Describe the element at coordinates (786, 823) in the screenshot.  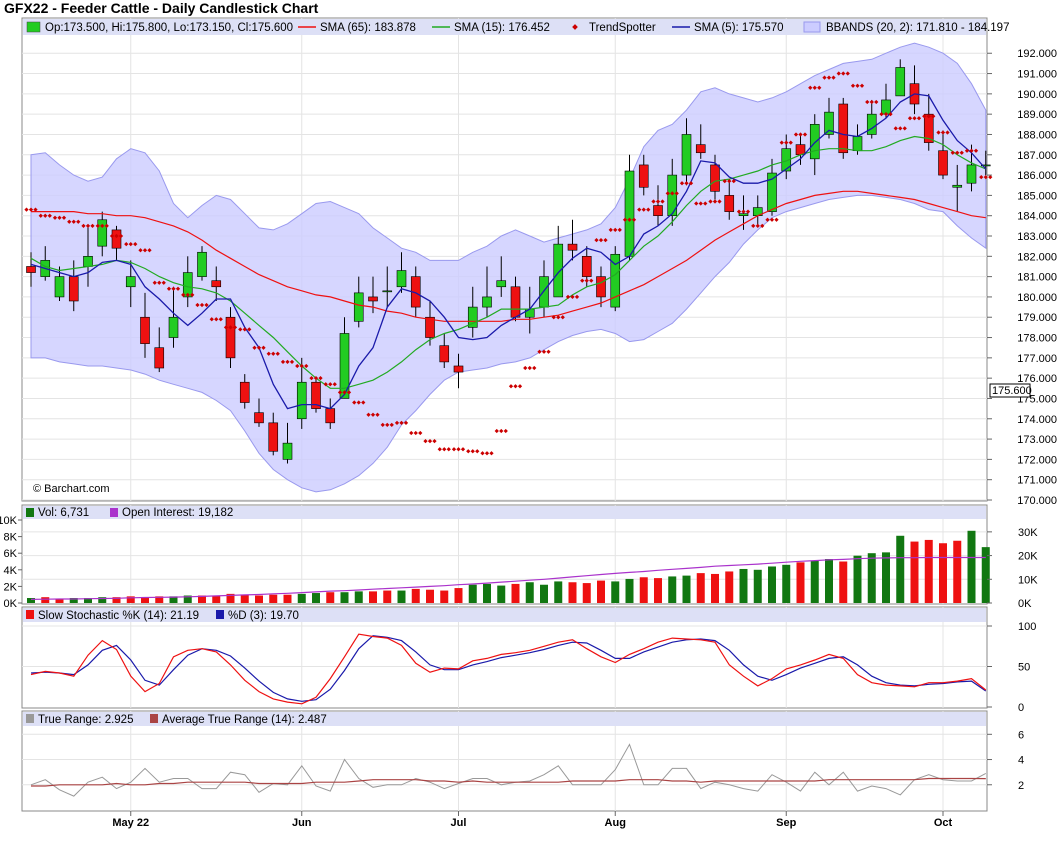
I see `month-label: Sep` at that location.